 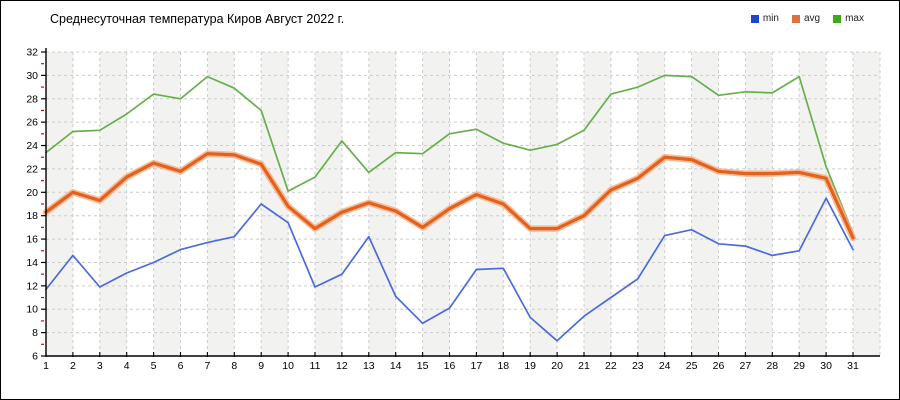 What do you see at coordinates (530, 366) in the screenshot?
I see `x-axis-label: 19` at bounding box center [530, 366].